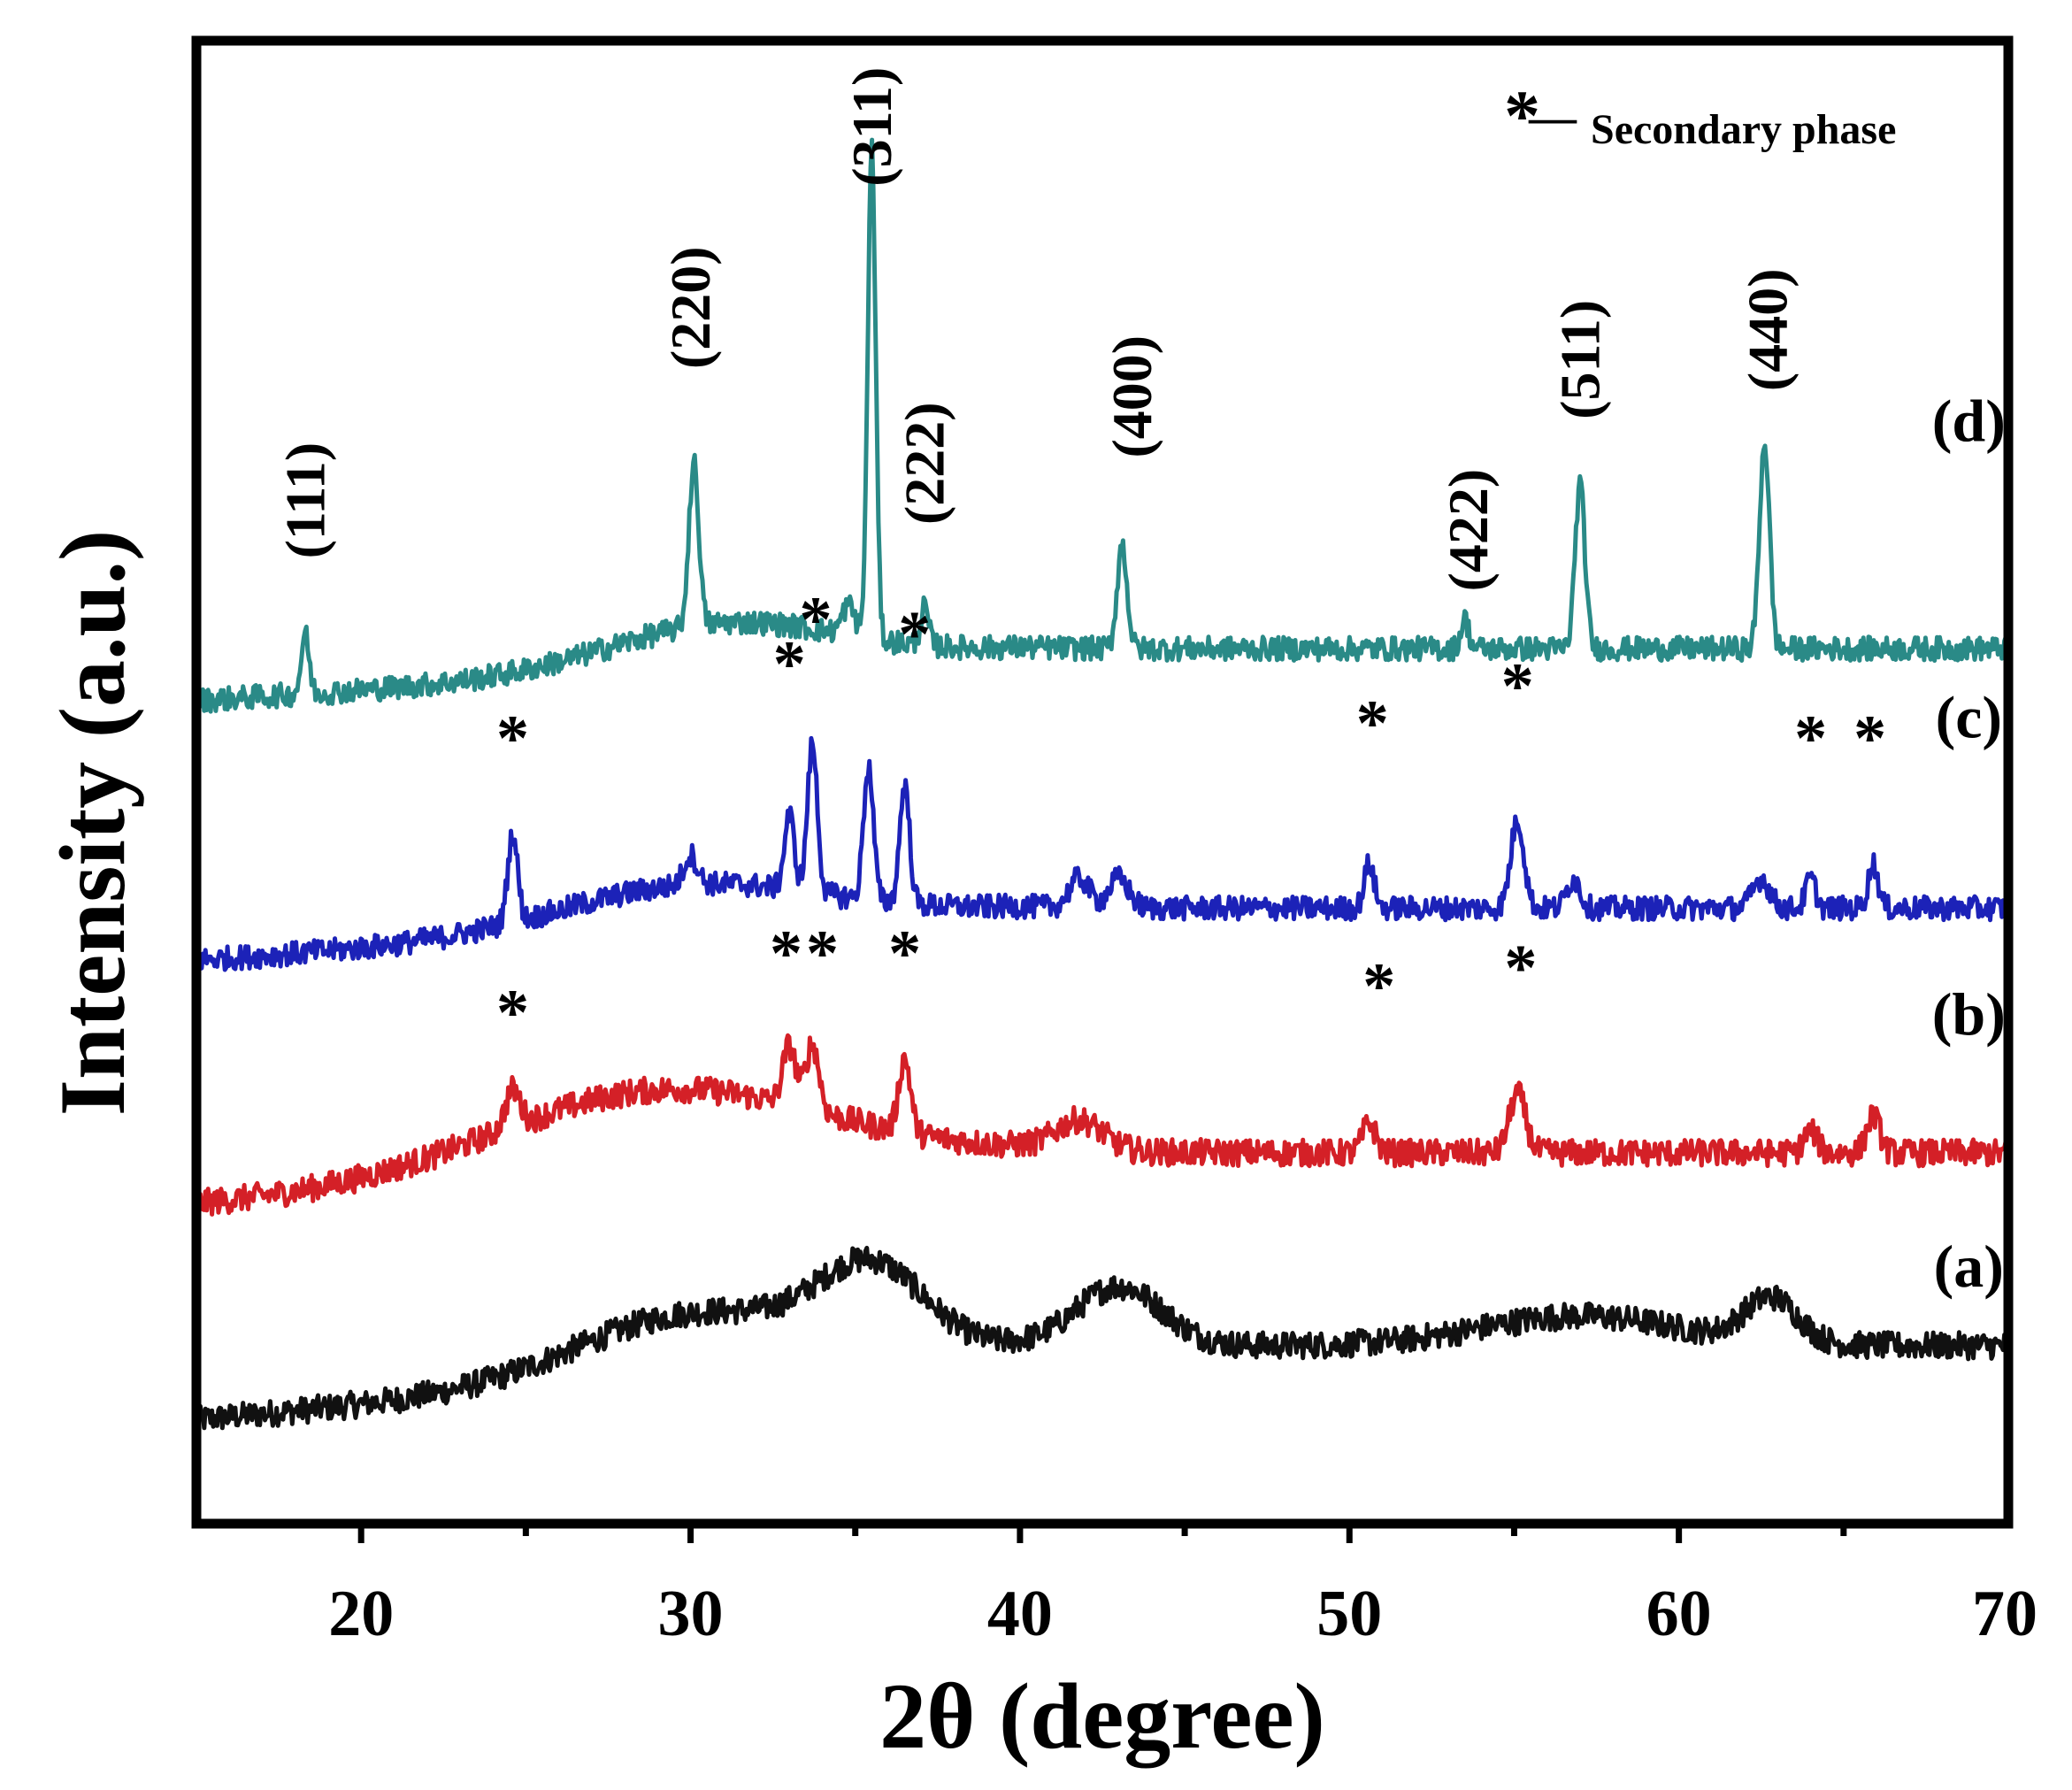 The image size is (2072, 1790). What do you see at coordinates (1969, 422) in the screenshot?
I see `series-label-4: (d)` at bounding box center [1969, 422].